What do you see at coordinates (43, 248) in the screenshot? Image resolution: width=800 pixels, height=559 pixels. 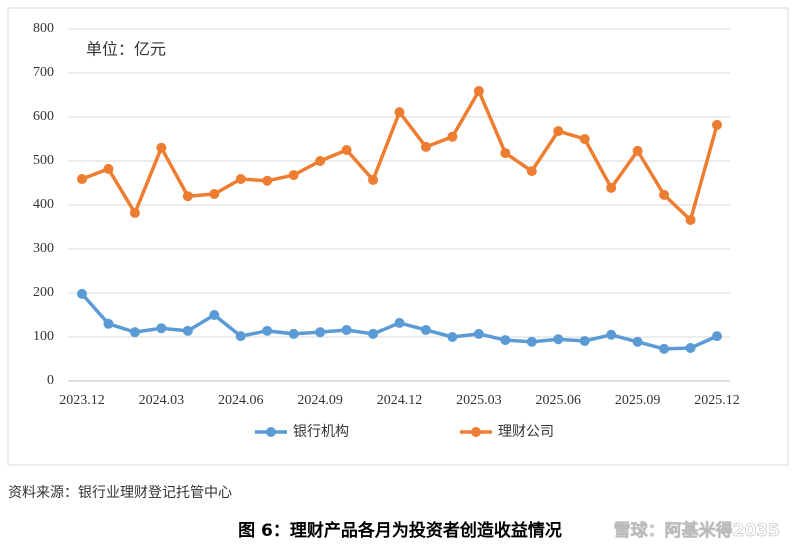 I see `y-tick-label: 300` at bounding box center [43, 248].